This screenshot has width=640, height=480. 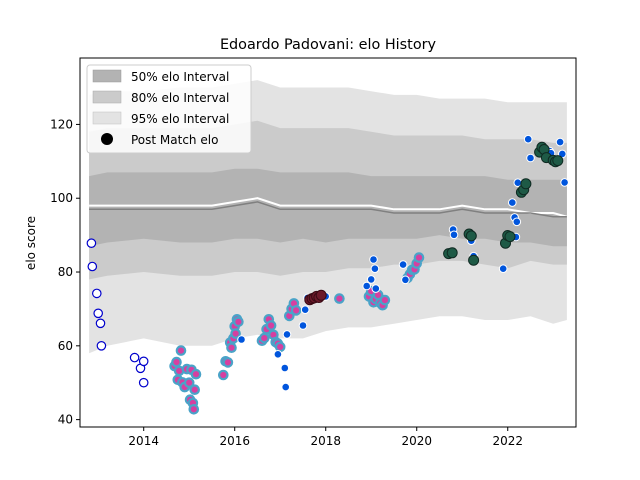 What do you see at coordinates (117, 313) in the screenshot?
I see `series-open-blue` at bounding box center [117, 313].